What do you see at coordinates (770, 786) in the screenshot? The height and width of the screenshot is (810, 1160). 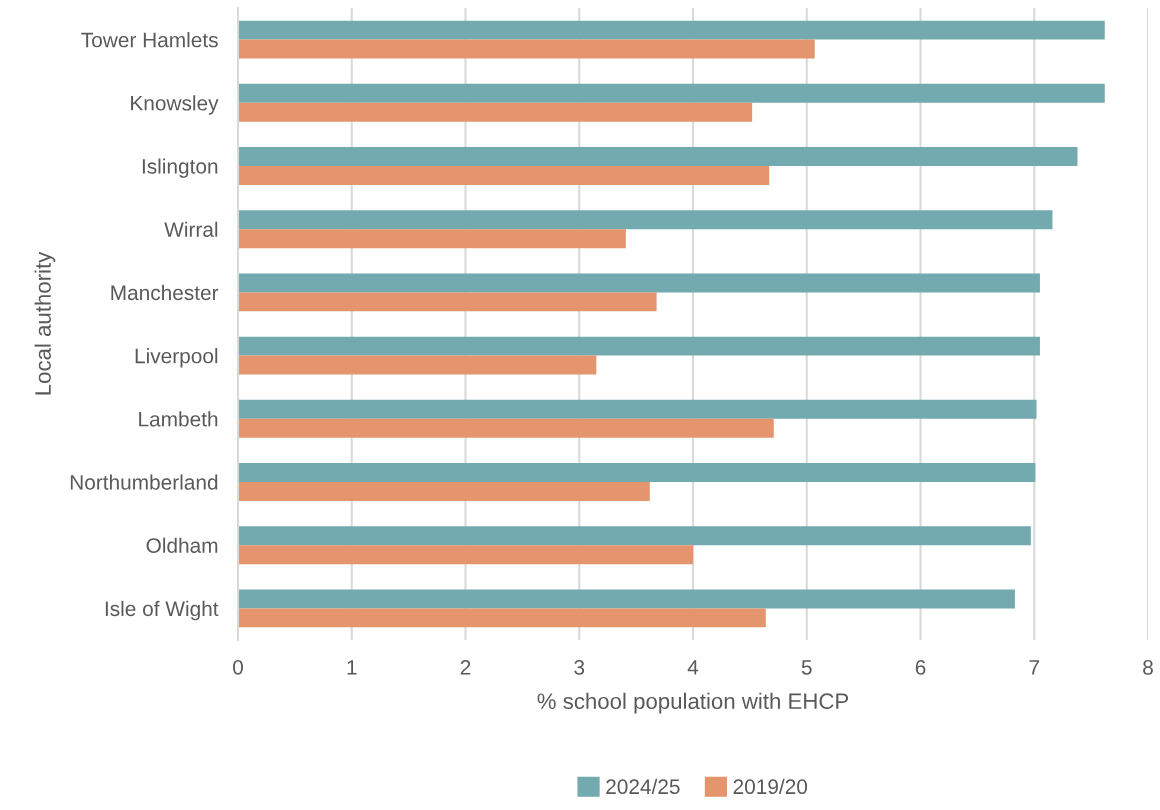 I see `legend-label: 2019/20` at bounding box center [770, 786].